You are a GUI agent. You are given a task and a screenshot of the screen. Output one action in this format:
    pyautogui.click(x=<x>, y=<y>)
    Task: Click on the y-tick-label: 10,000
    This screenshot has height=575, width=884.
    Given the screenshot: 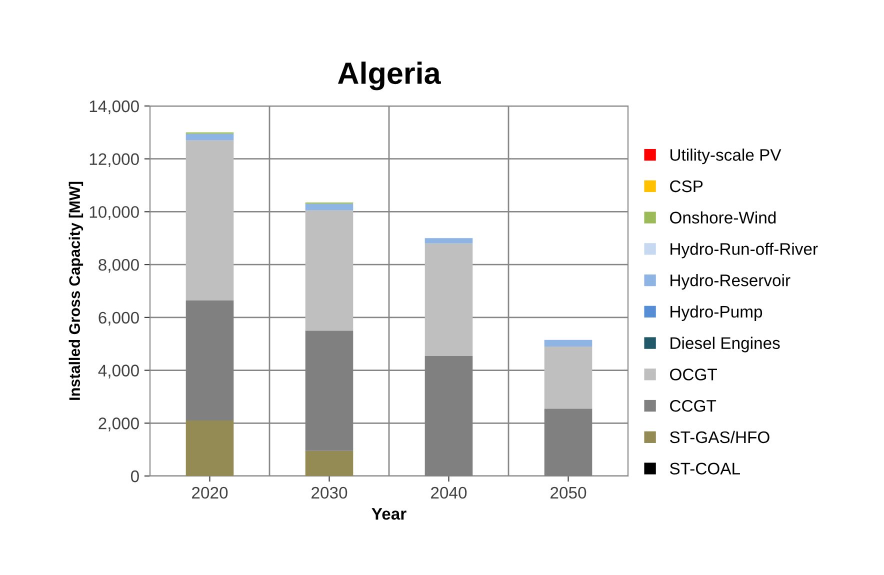 What is the action you would take?
    pyautogui.click(x=114, y=213)
    